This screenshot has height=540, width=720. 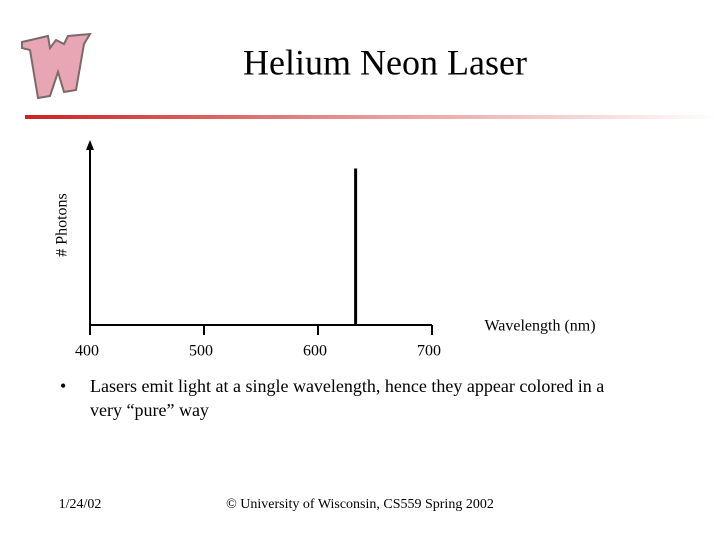 I want to click on x-tick-label: 400, so click(x=87, y=351).